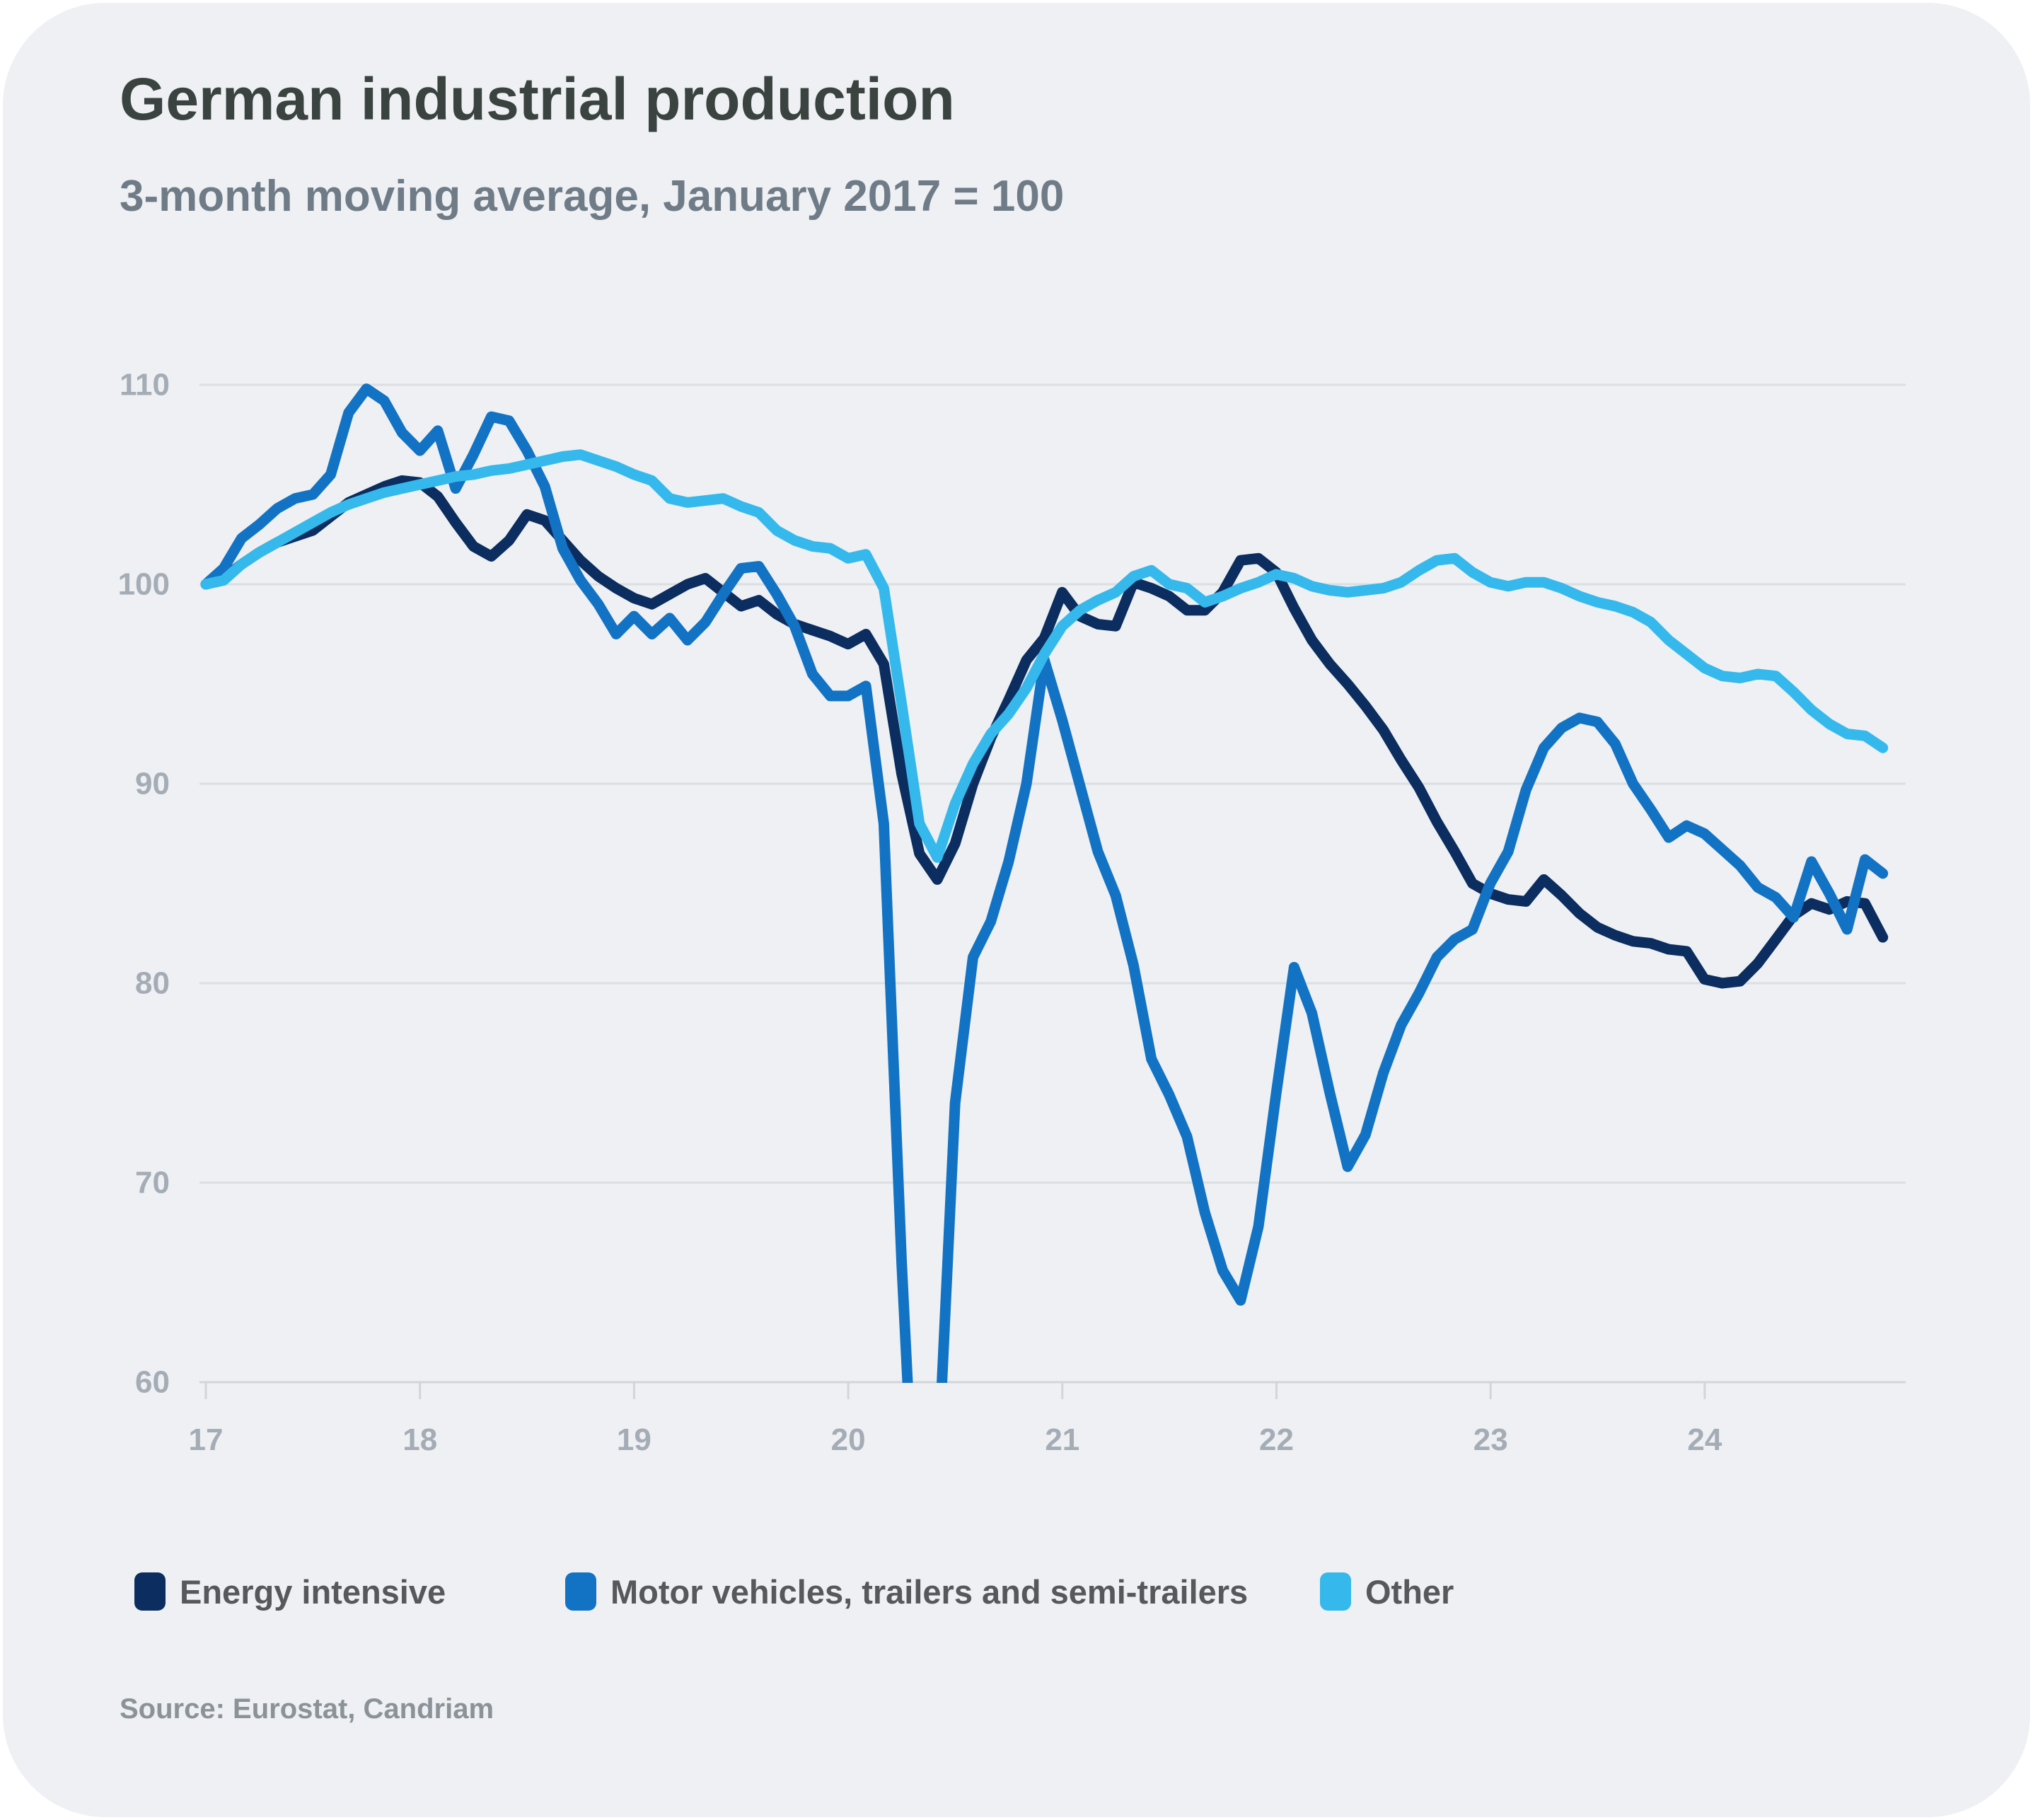  I want to click on x-tick-label-24: 24, so click(1704, 1439).